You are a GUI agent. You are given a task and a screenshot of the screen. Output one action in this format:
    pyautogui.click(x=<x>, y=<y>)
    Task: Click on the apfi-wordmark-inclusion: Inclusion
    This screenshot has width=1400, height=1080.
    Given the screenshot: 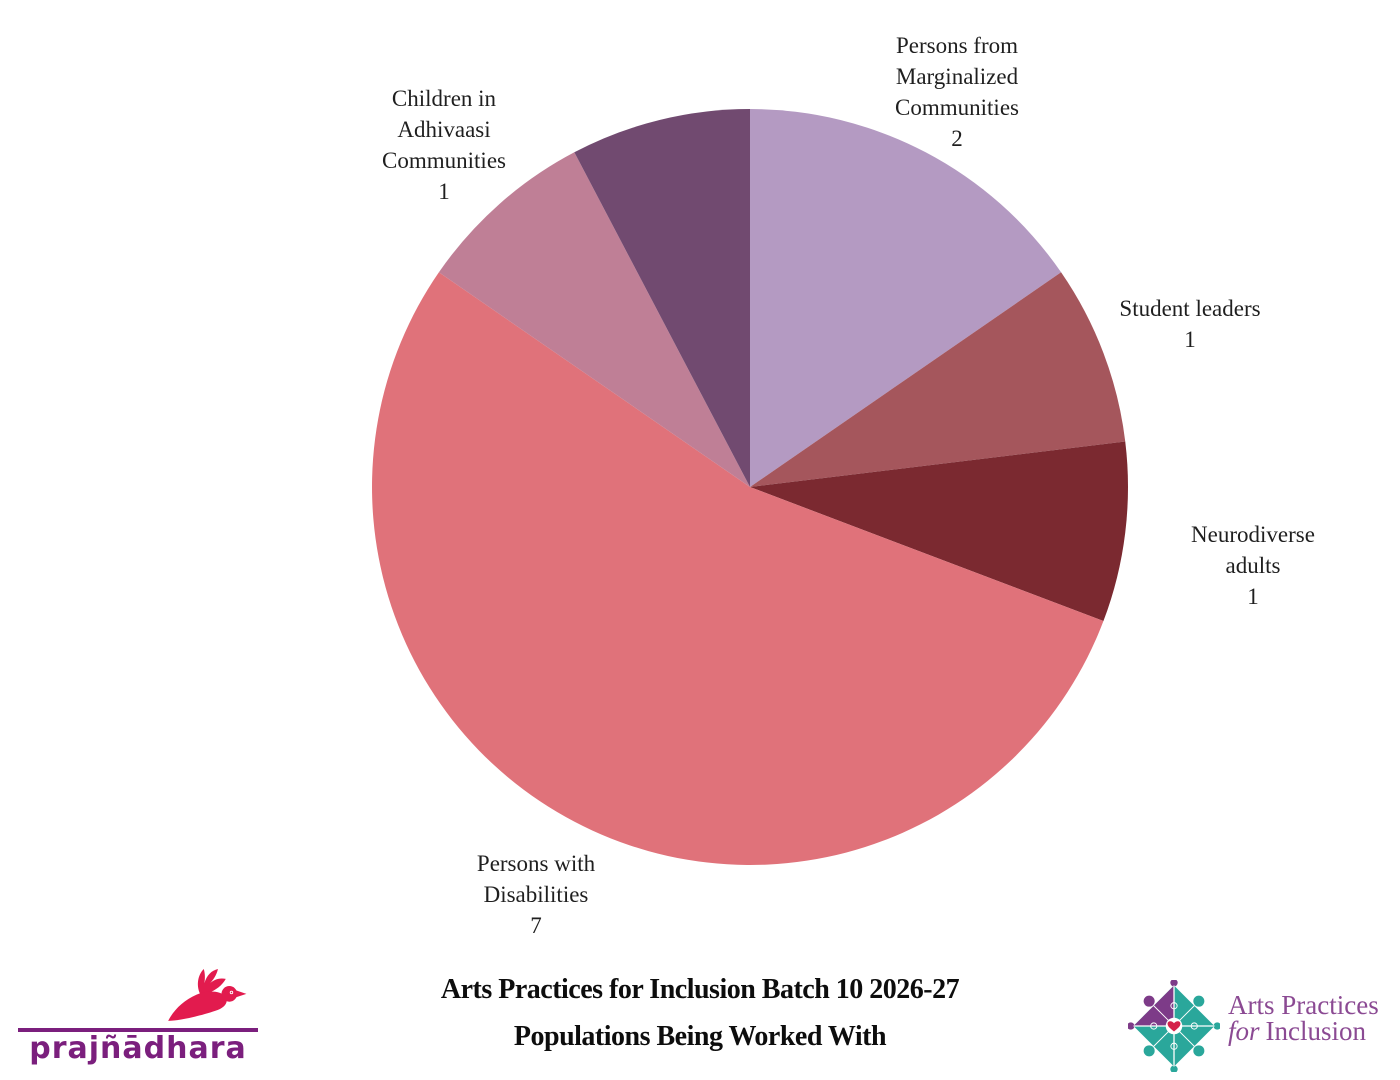 What is the action you would take?
    pyautogui.click(x=1316, y=1031)
    